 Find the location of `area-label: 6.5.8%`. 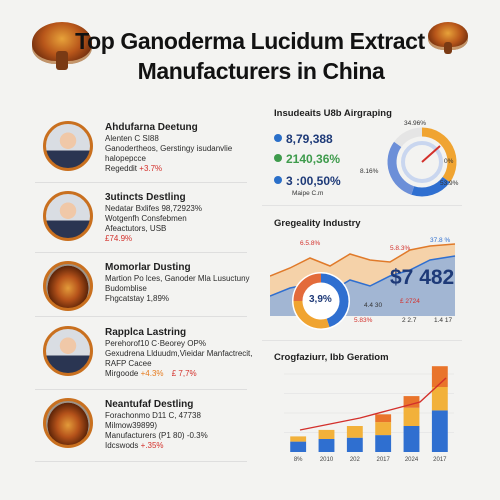

area-label: 6.5.8% is located at coordinates (310, 243).